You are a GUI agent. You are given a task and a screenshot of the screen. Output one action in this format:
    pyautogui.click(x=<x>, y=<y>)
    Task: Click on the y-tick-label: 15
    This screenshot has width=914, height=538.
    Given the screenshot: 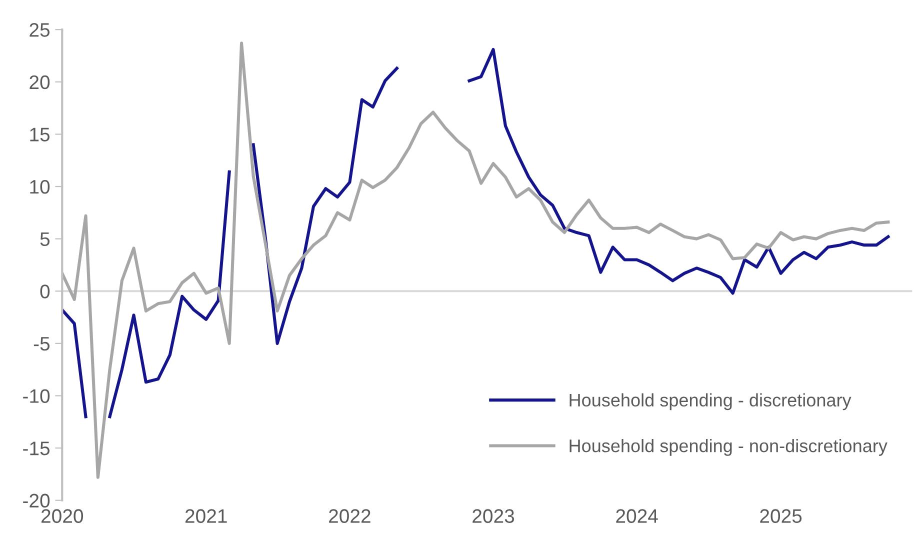 What is the action you would take?
    pyautogui.click(x=40, y=135)
    